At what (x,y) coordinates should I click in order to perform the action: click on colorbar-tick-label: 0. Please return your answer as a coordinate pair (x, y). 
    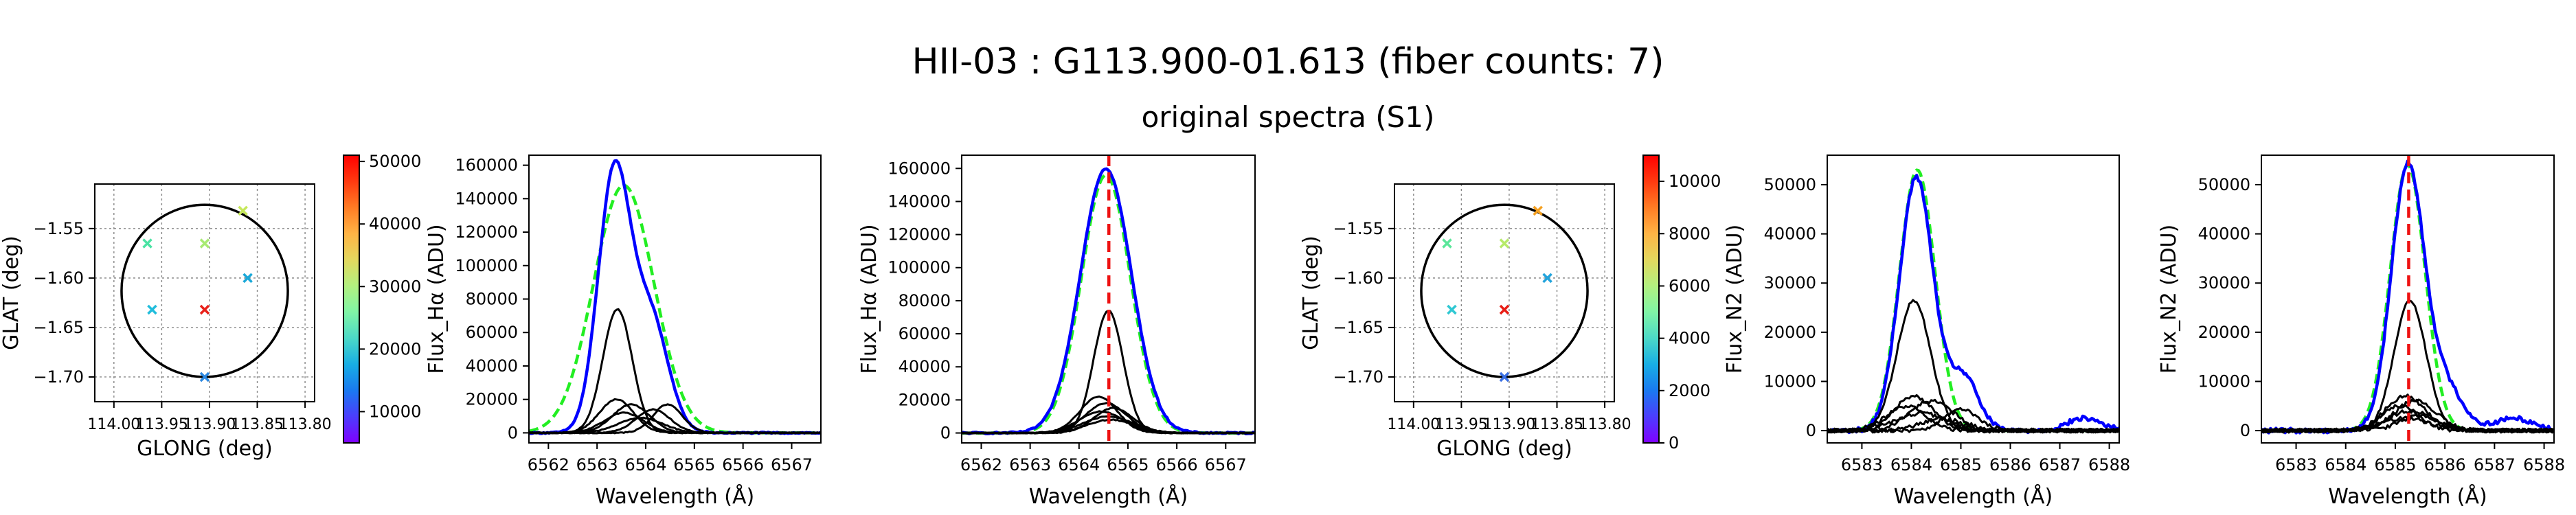
    Looking at the image, I should click on (1674, 443).